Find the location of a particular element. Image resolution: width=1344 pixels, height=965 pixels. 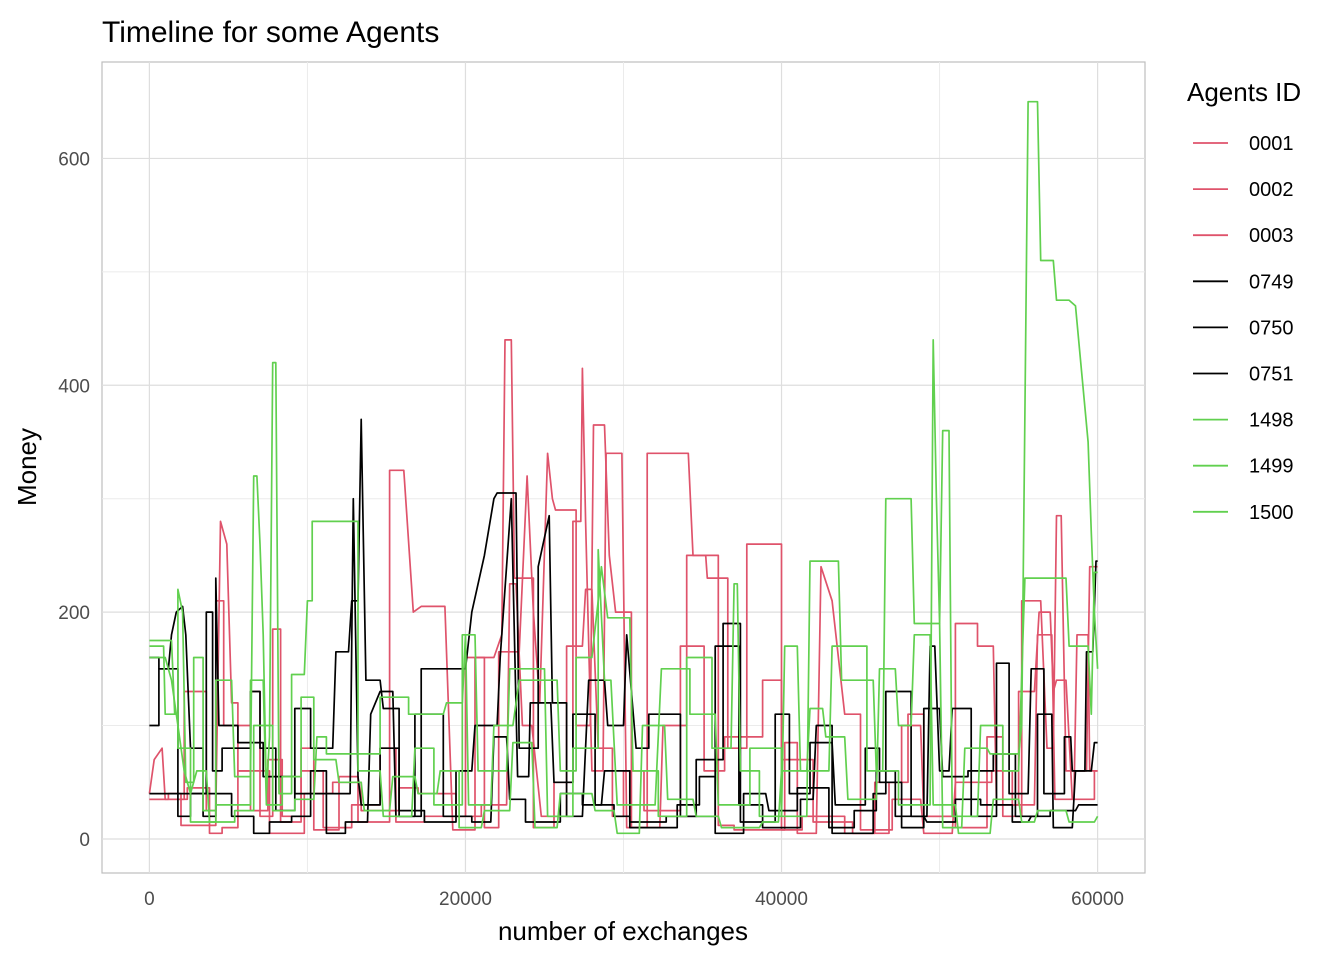

legend-label: 0001 is located at coordinates (1271, 144).